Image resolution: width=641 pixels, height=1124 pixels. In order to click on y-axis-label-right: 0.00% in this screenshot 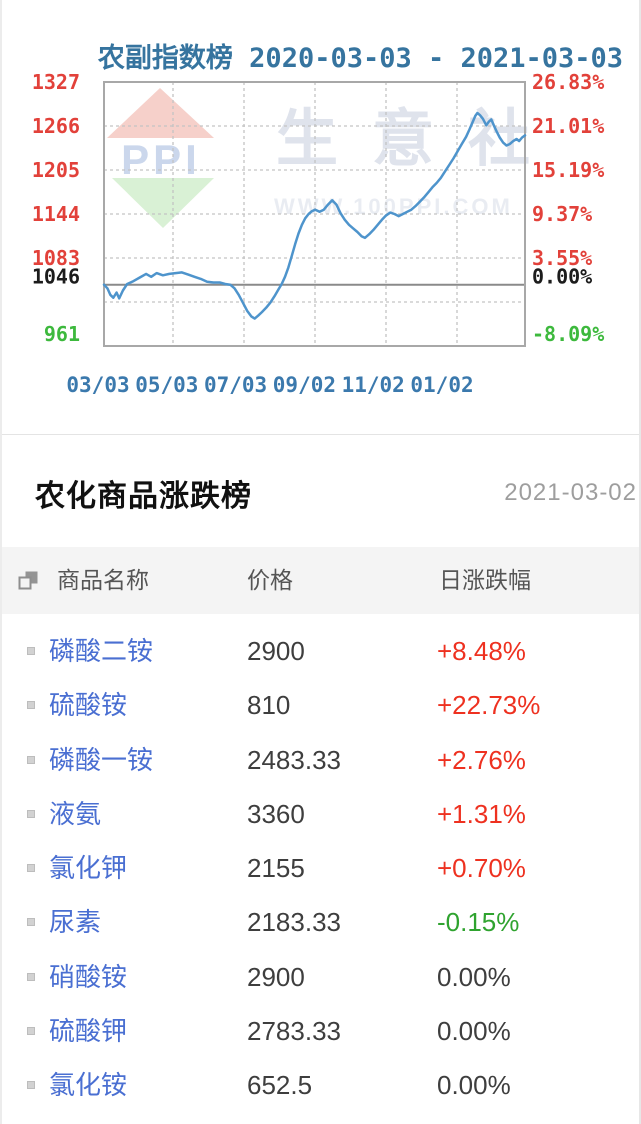, I will do `click(562, 277)`.